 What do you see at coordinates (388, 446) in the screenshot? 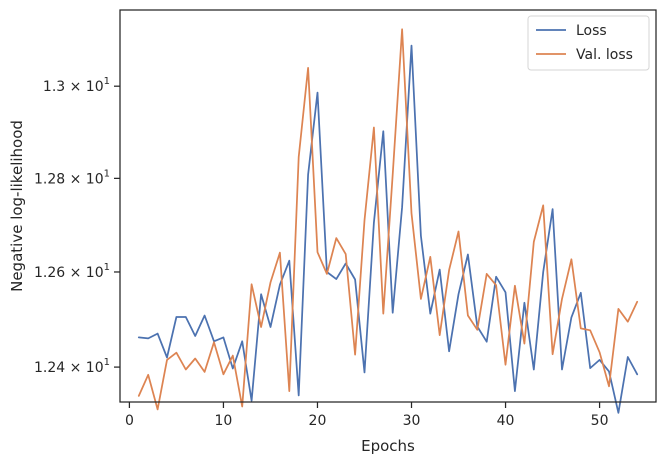
I see `x-axis-label: Epochs` at bounding box center [388, 446].